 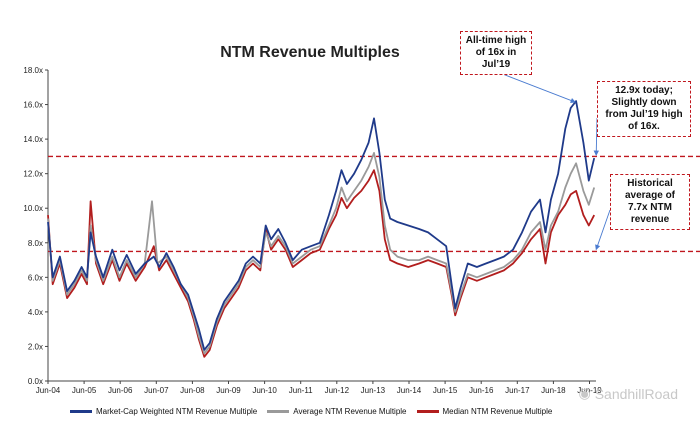 I want to click on legend-swatch-median, so click(x=427, y=411).